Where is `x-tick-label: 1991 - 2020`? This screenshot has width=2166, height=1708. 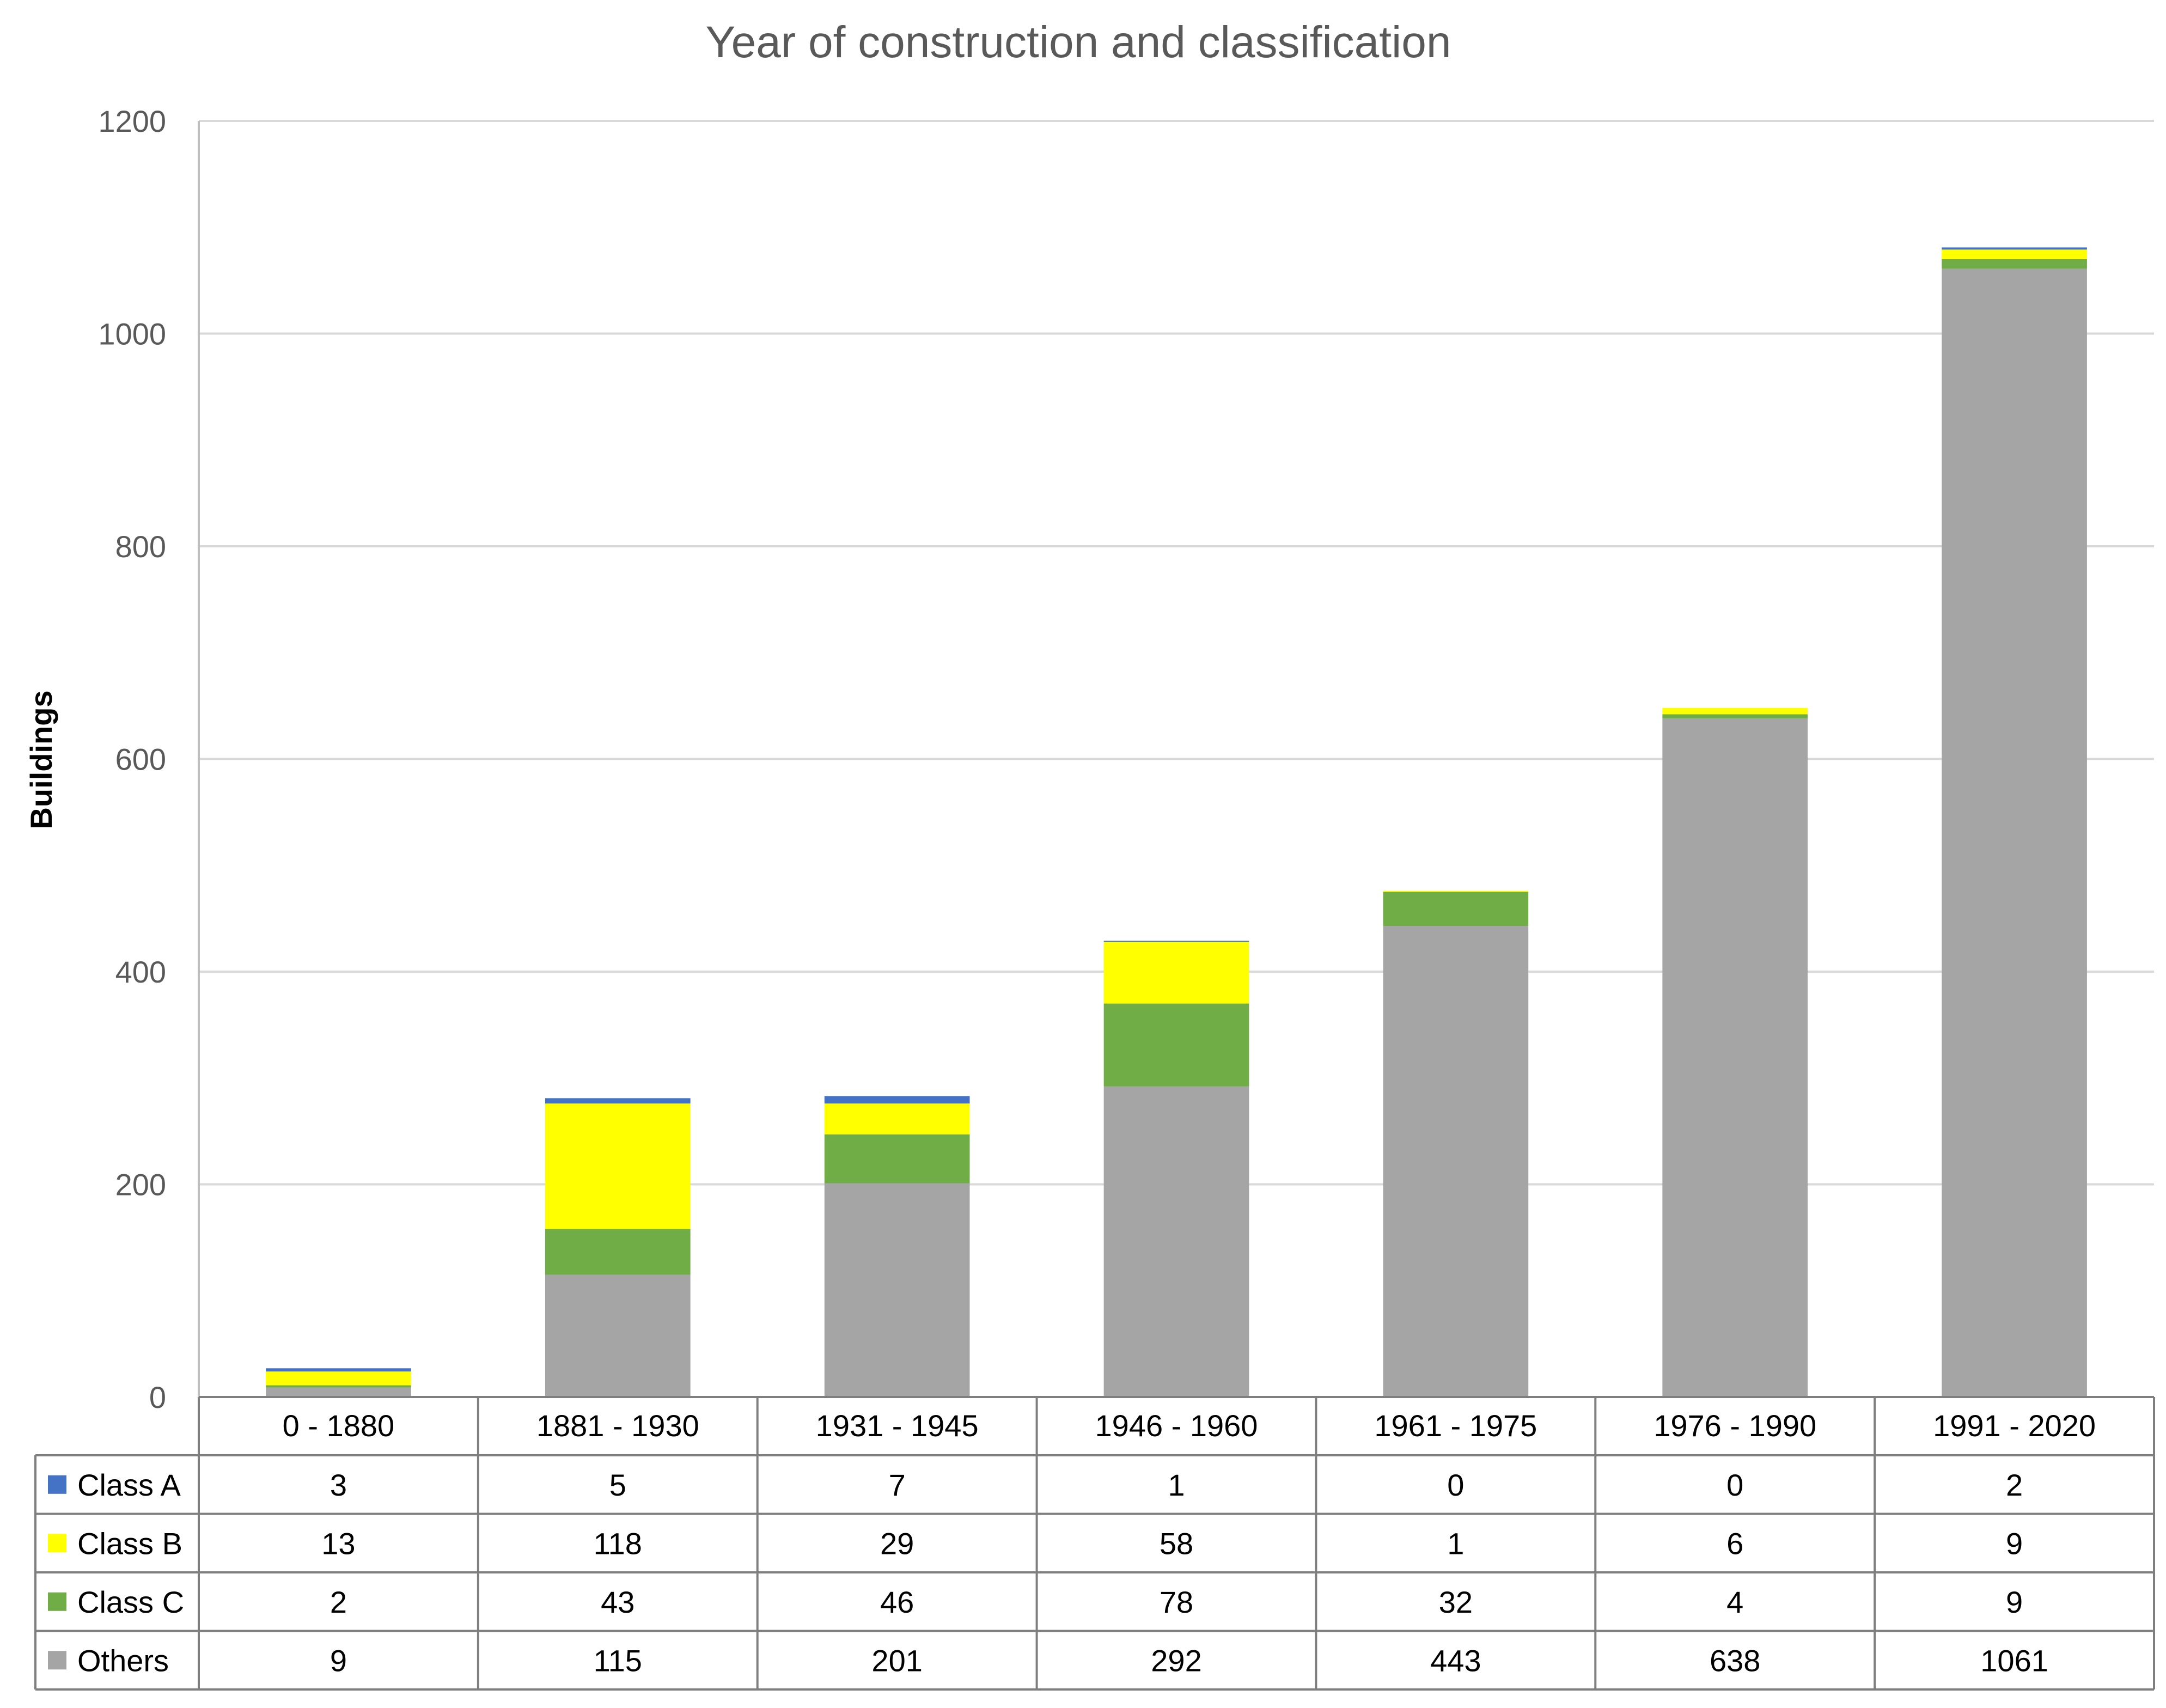
x-tick-label: 1991 - 2020 is located at coordinates (2014, 1425).